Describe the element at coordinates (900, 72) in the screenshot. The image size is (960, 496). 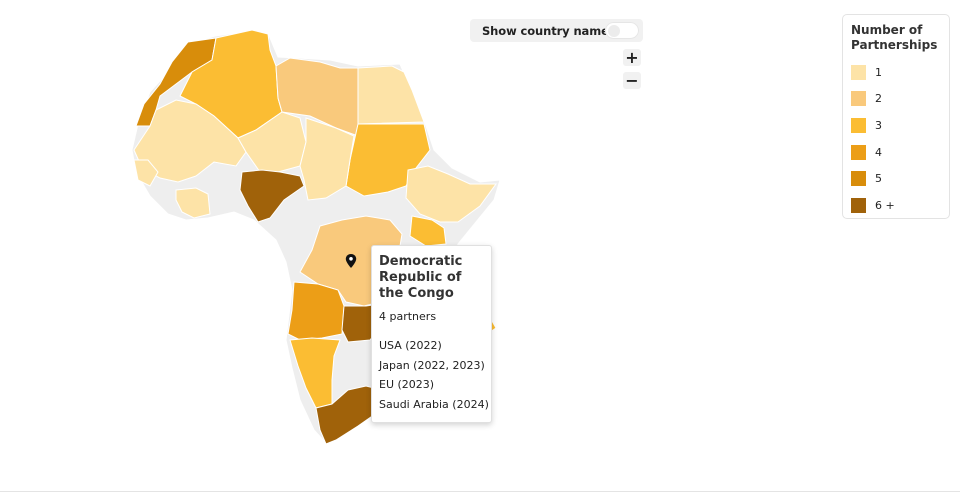
I see `legend-item: 1` at that location.